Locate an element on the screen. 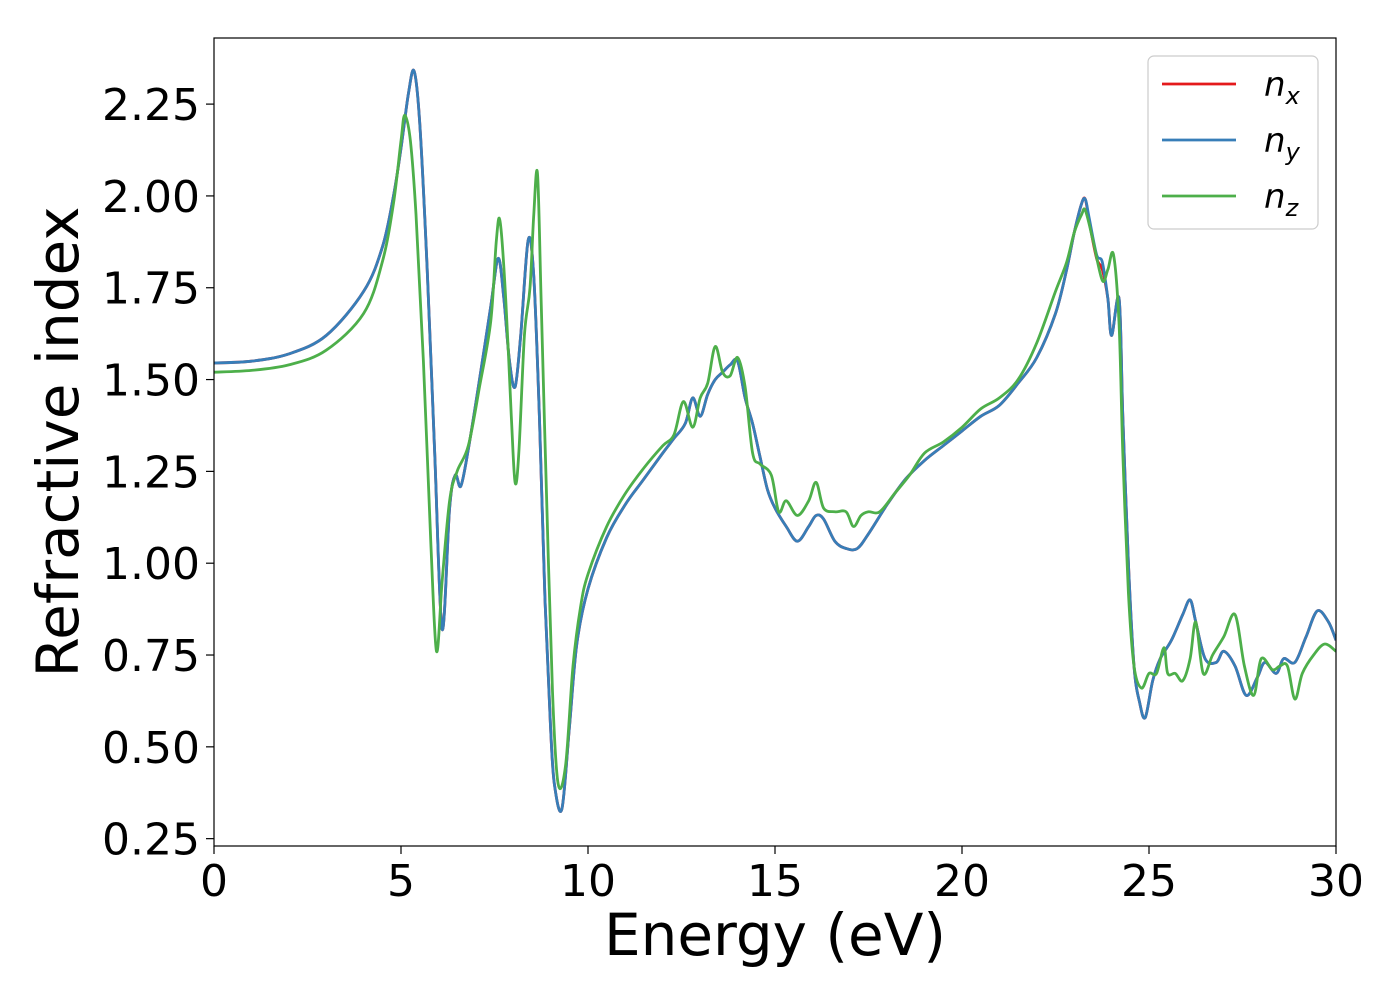 This screenshot has width=1400, height=1000. y-tick-label: 1.00 is located at coordinates (151, 564).